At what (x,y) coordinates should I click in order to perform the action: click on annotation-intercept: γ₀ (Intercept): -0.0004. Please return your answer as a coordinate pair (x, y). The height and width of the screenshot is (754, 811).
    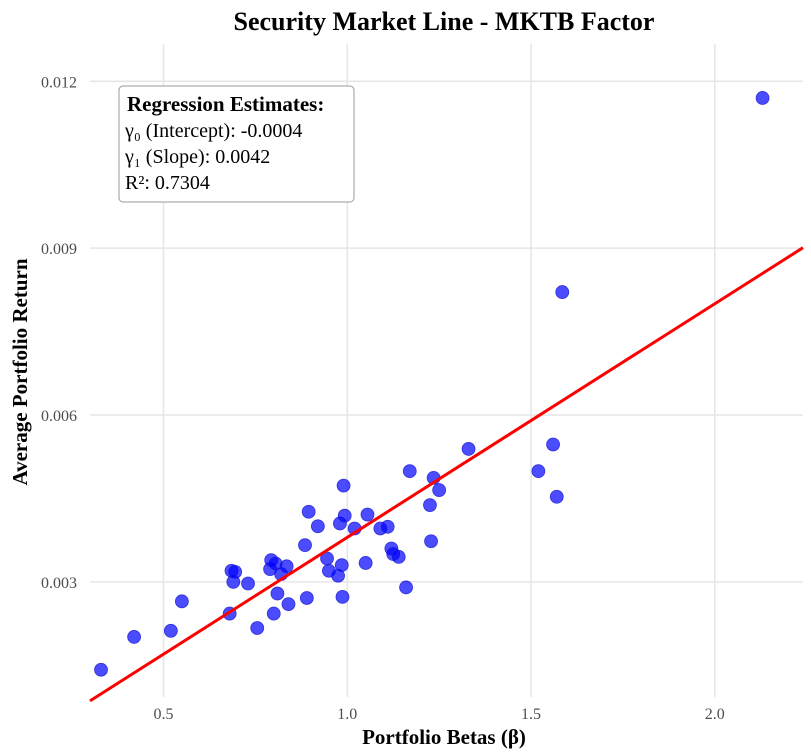
    Looking at the image, I should click on (213, 131).